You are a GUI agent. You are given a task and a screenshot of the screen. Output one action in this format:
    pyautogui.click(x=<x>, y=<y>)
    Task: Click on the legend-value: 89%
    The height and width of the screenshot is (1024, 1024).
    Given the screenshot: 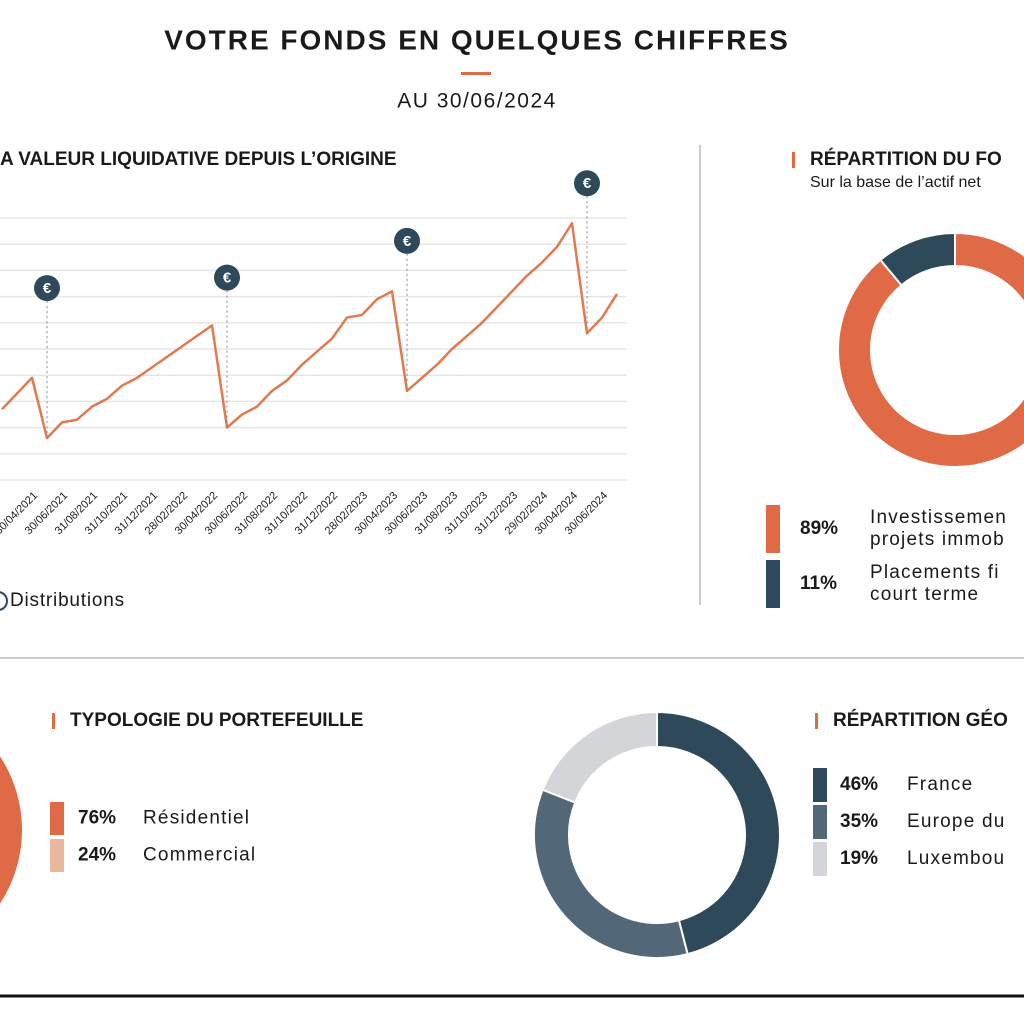 What is the action you would take?
    pyautogui.click(x=819, y=528)
    